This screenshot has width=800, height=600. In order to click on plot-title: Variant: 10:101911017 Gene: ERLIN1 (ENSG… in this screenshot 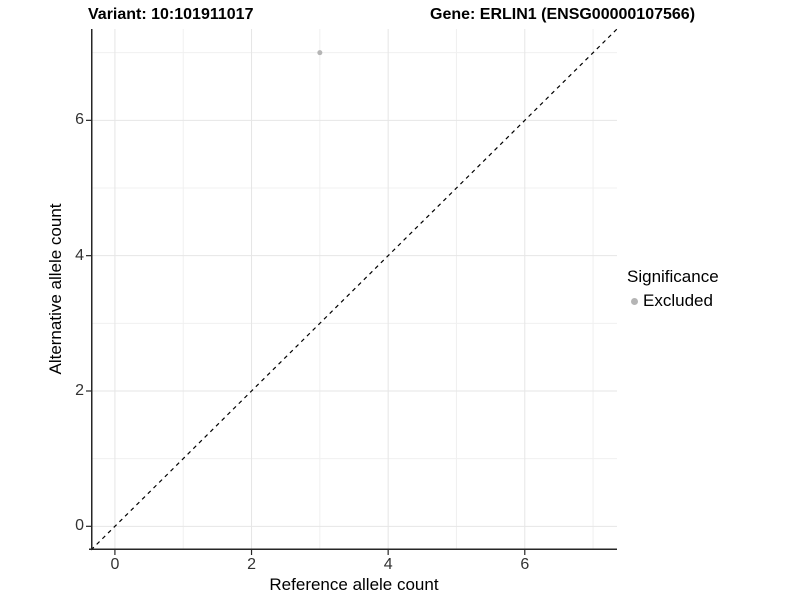, I will do `click(400, 16)`.